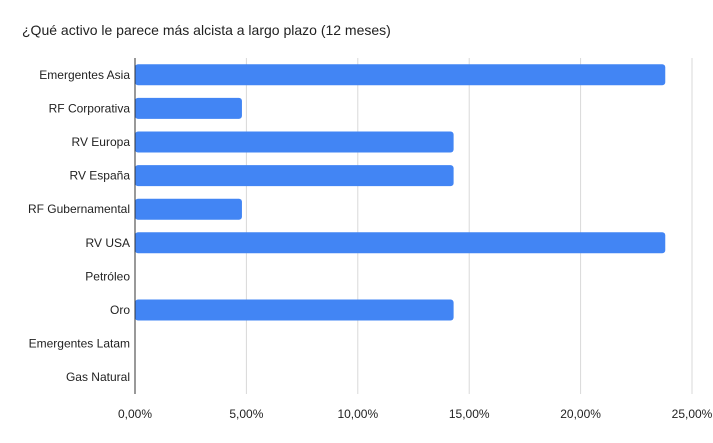 Image resolution: width=713 pixels, height=443 pixels. Describe the element at coordinates (79, 344) in the screenshot. I see `category-label: Emergentes Latam` at that location.